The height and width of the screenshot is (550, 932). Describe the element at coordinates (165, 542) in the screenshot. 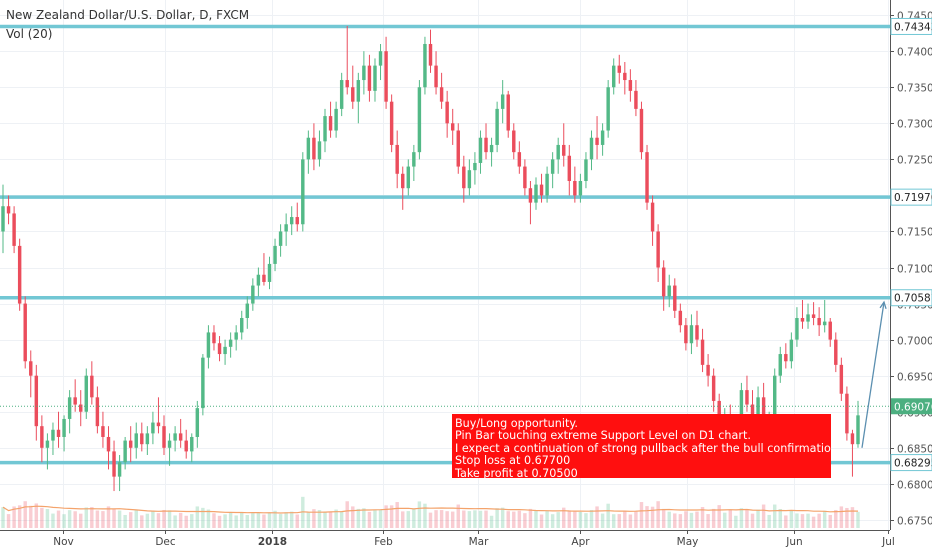

I see `x-tick-label: Dec` at that location.